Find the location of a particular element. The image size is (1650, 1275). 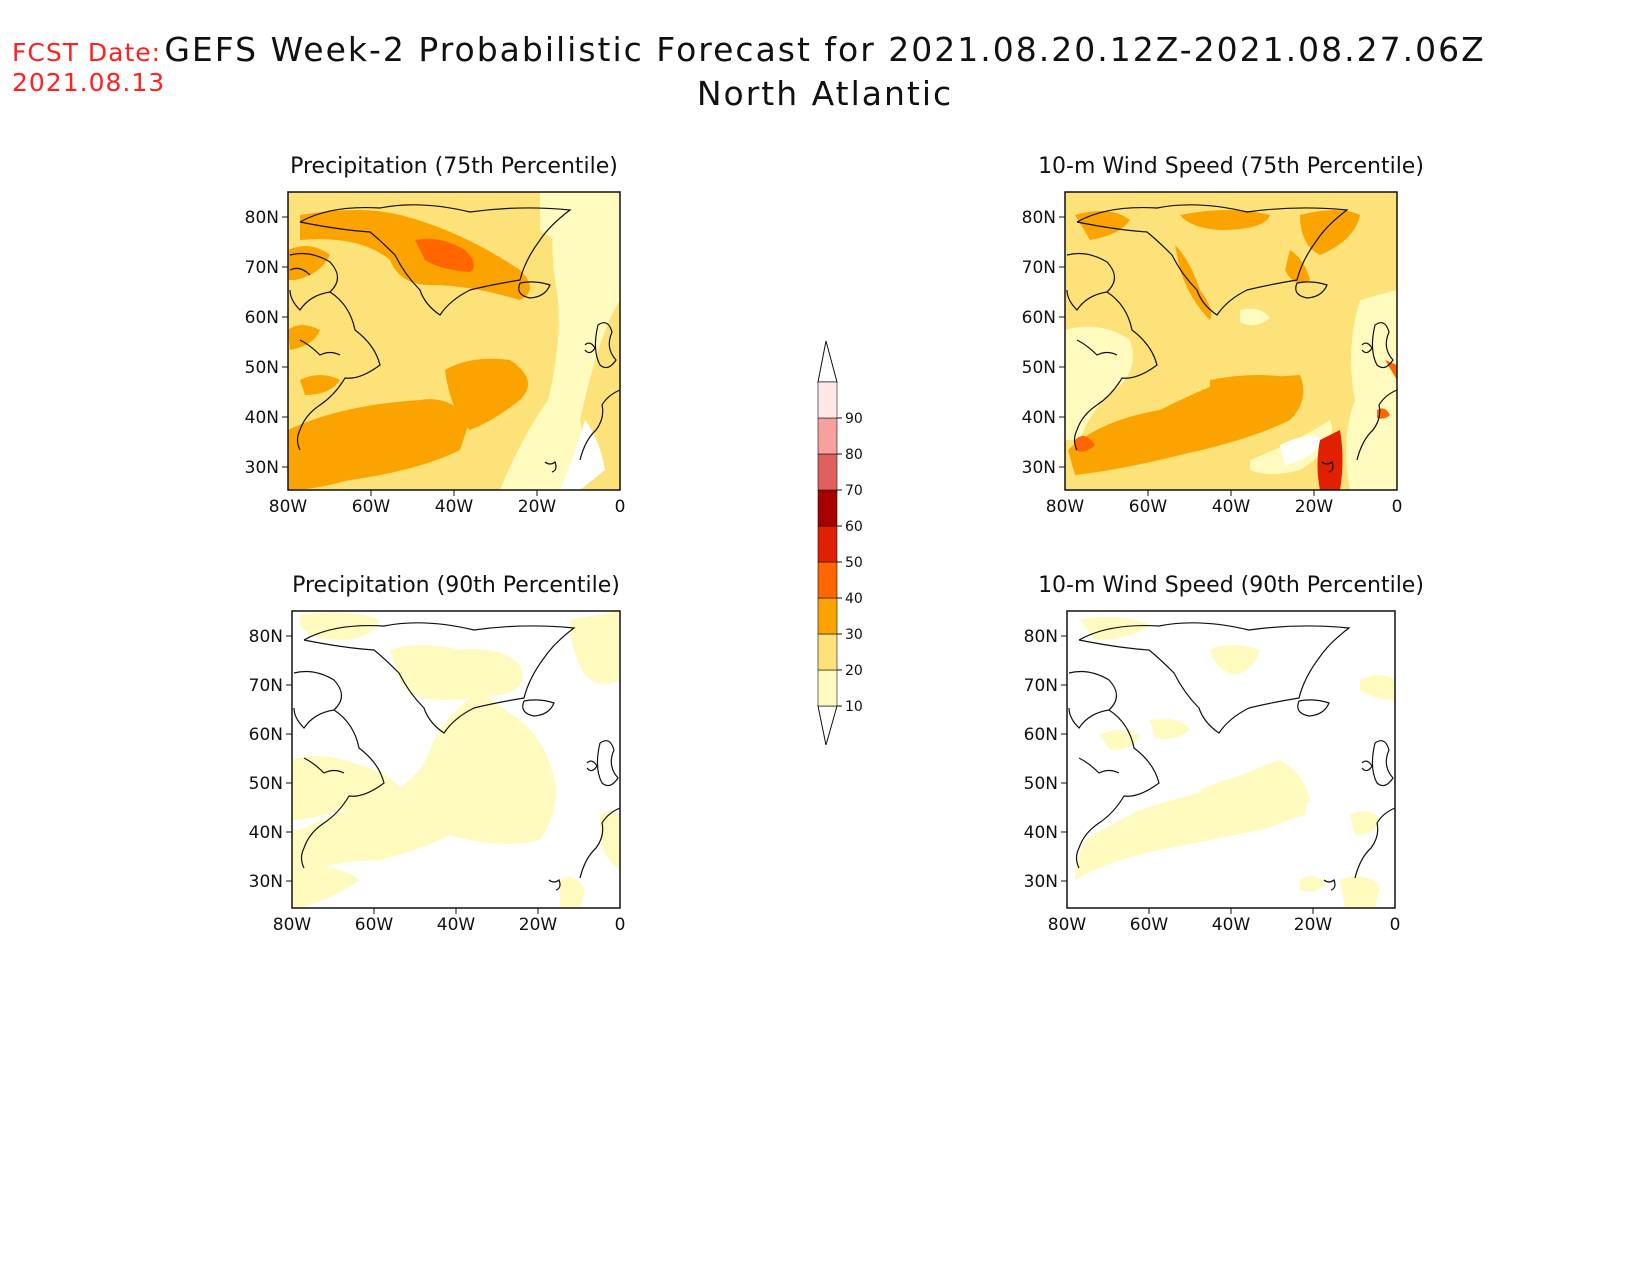

panel-title: 10-m Wind Speed (75th Percentile) is located at coordinates (1231, 166).